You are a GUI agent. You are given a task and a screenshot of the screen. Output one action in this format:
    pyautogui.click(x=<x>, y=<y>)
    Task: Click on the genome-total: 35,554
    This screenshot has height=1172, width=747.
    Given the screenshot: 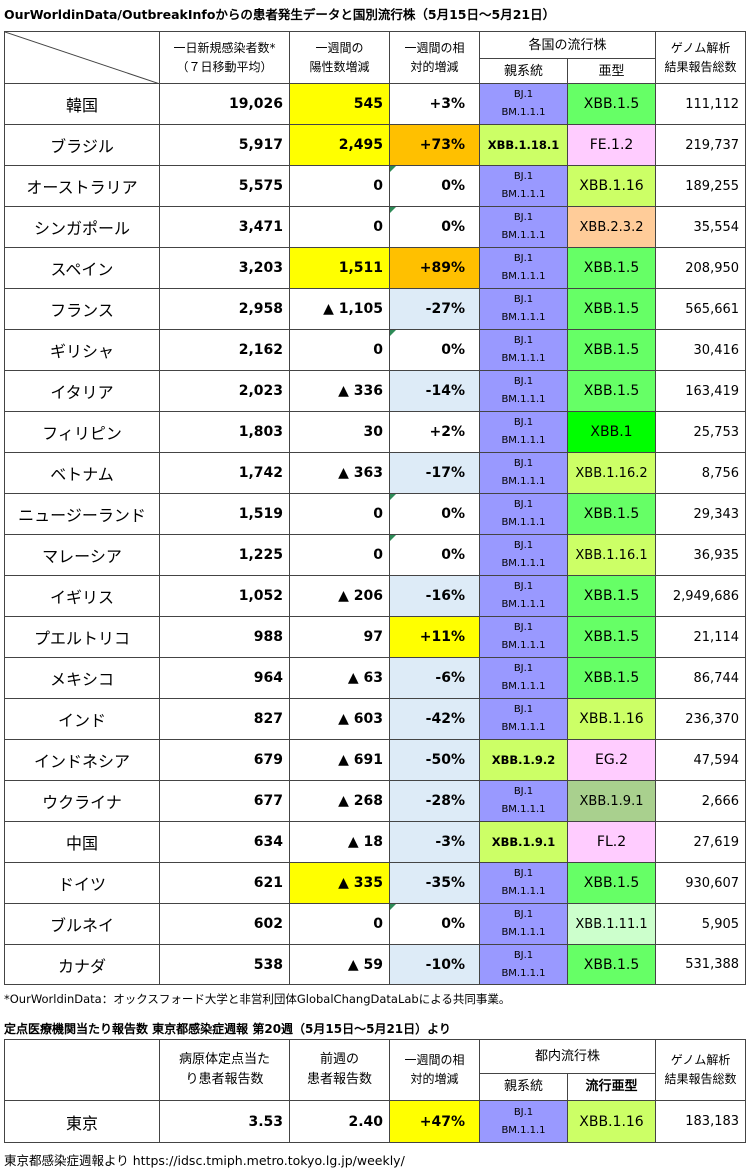 What is the action you would take?
    pyautogui.click(x=701, y=227)
    